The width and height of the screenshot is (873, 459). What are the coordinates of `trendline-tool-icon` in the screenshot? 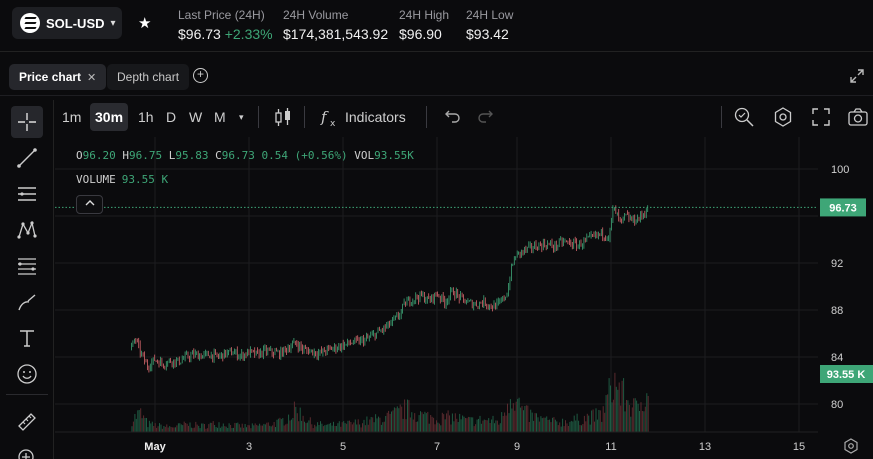 It's located at (27, 158).